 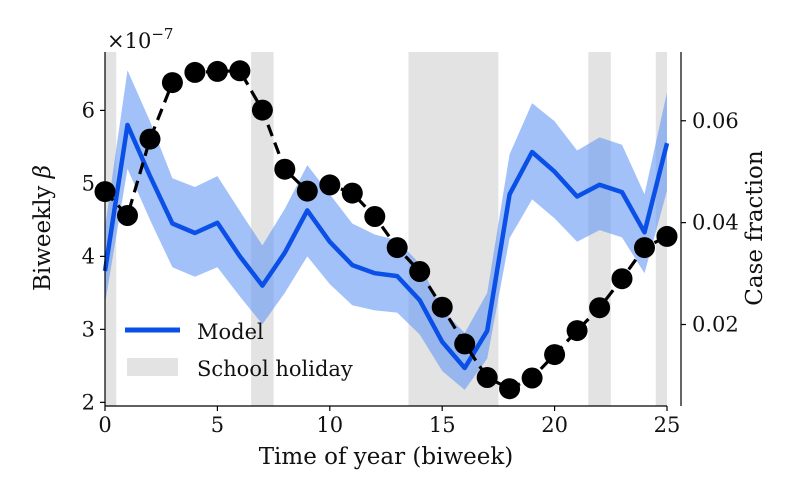 I want to click on x-tick-label-1: 5, so click(x=217, y=425).